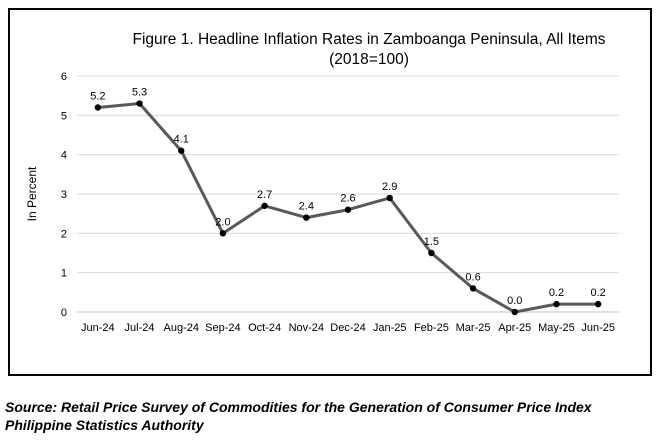 This screenshot has width=659, height=442. I want to click on data-label: 2.0, so click(222, 222).